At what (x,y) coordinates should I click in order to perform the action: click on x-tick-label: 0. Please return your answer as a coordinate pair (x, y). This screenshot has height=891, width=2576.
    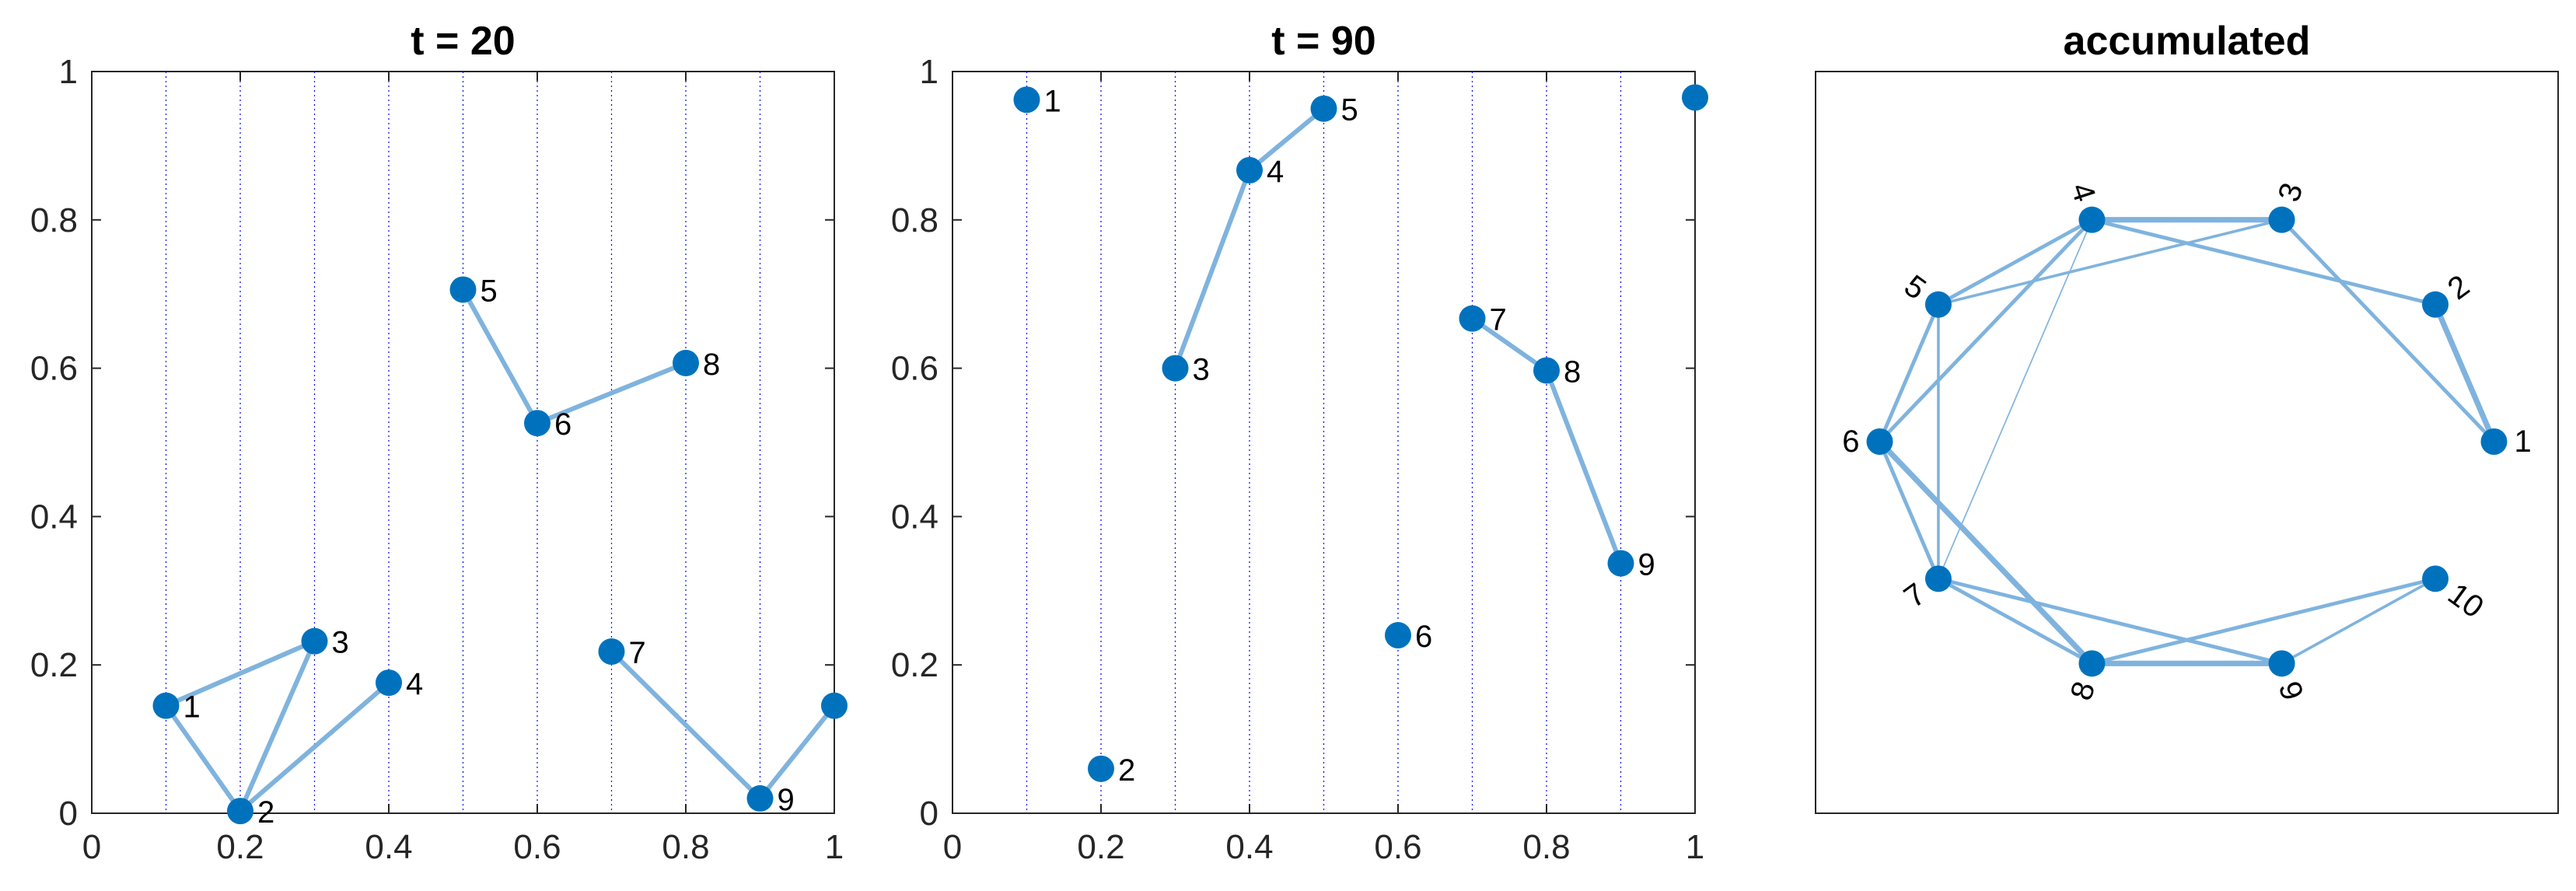
    Looking at the image, I should click on (952, 847).